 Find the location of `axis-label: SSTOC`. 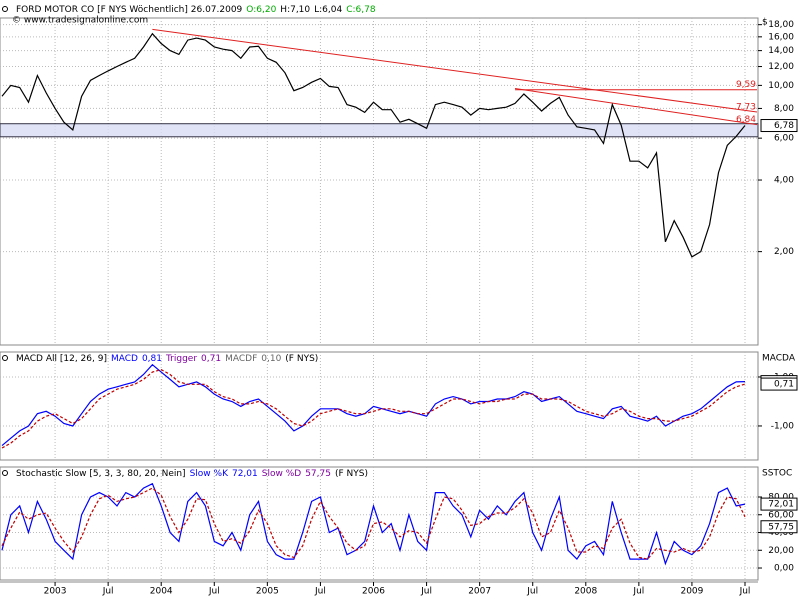

axis-label: SSTOC is located at coordinates (777, 474).